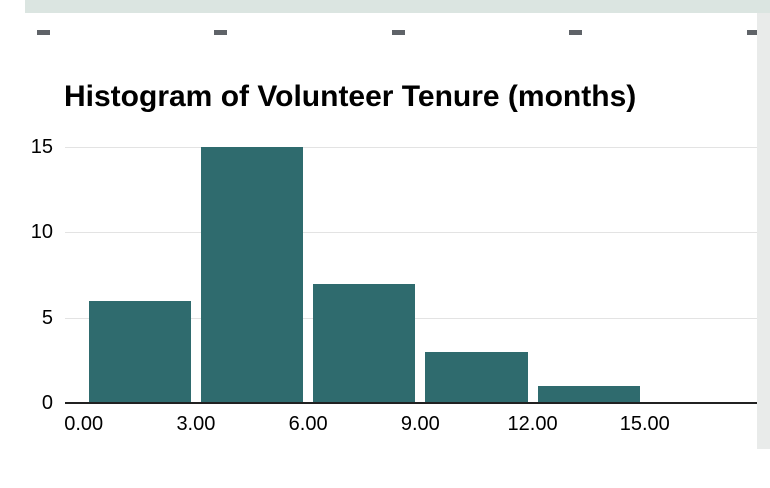  What do you see at coordinates (47, 403) in the screenshot?
I see `y-axis-tick-label: 0` at bounding box center [47, 403].